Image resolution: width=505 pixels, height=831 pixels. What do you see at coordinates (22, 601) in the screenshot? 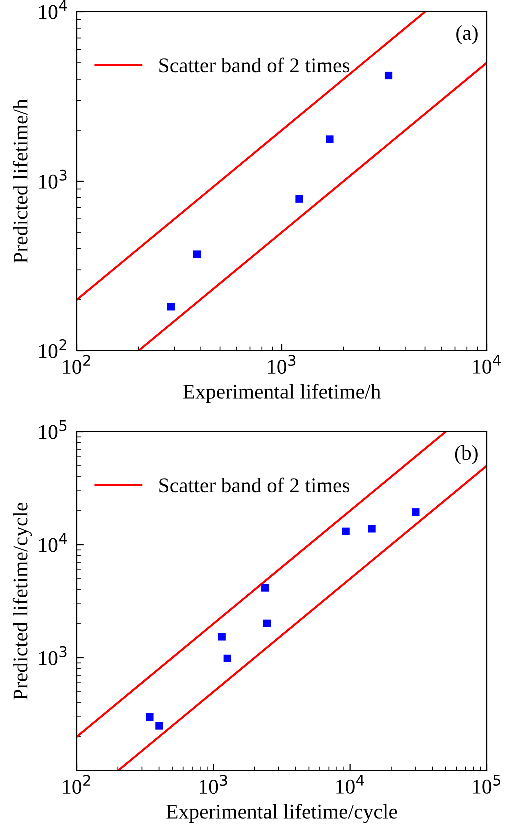
I see `y-axis-title: Predicted lifetime/cycle` at bounding box center [22, 601].